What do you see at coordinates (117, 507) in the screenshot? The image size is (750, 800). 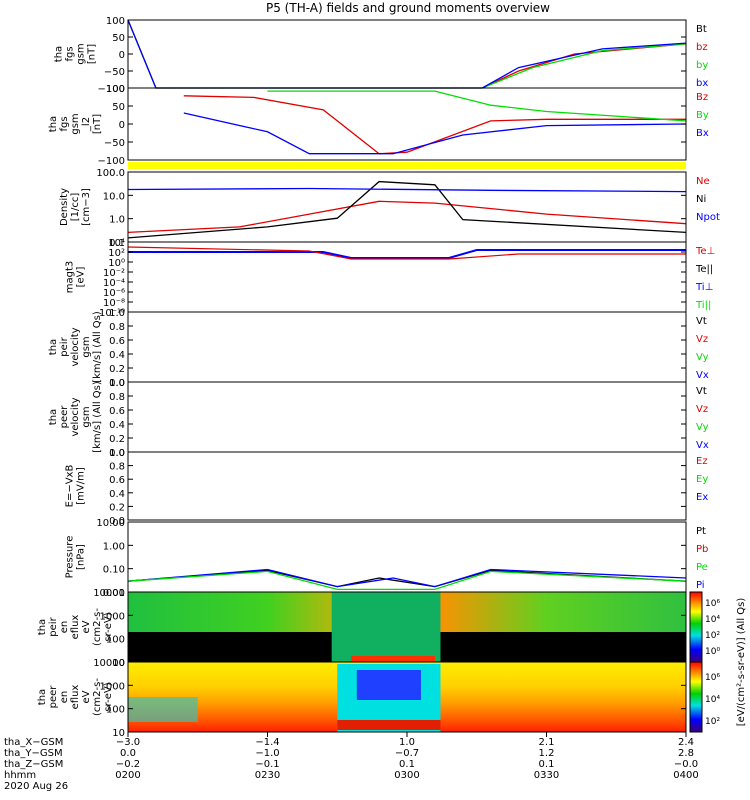 I see `ytick-label: 0.2` at bounding box center [117, 507].